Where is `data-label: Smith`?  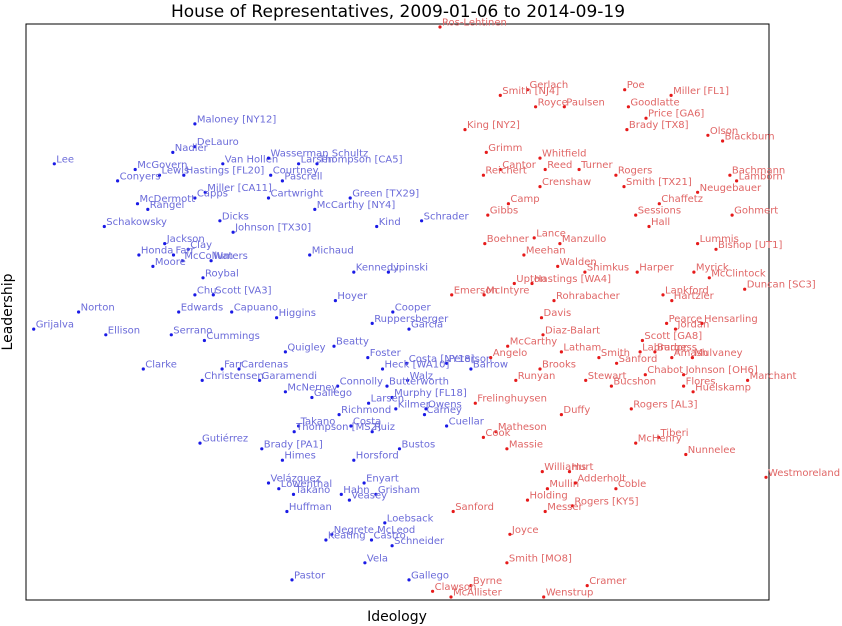
data-label: Smith is located at coordinates (615, 353).